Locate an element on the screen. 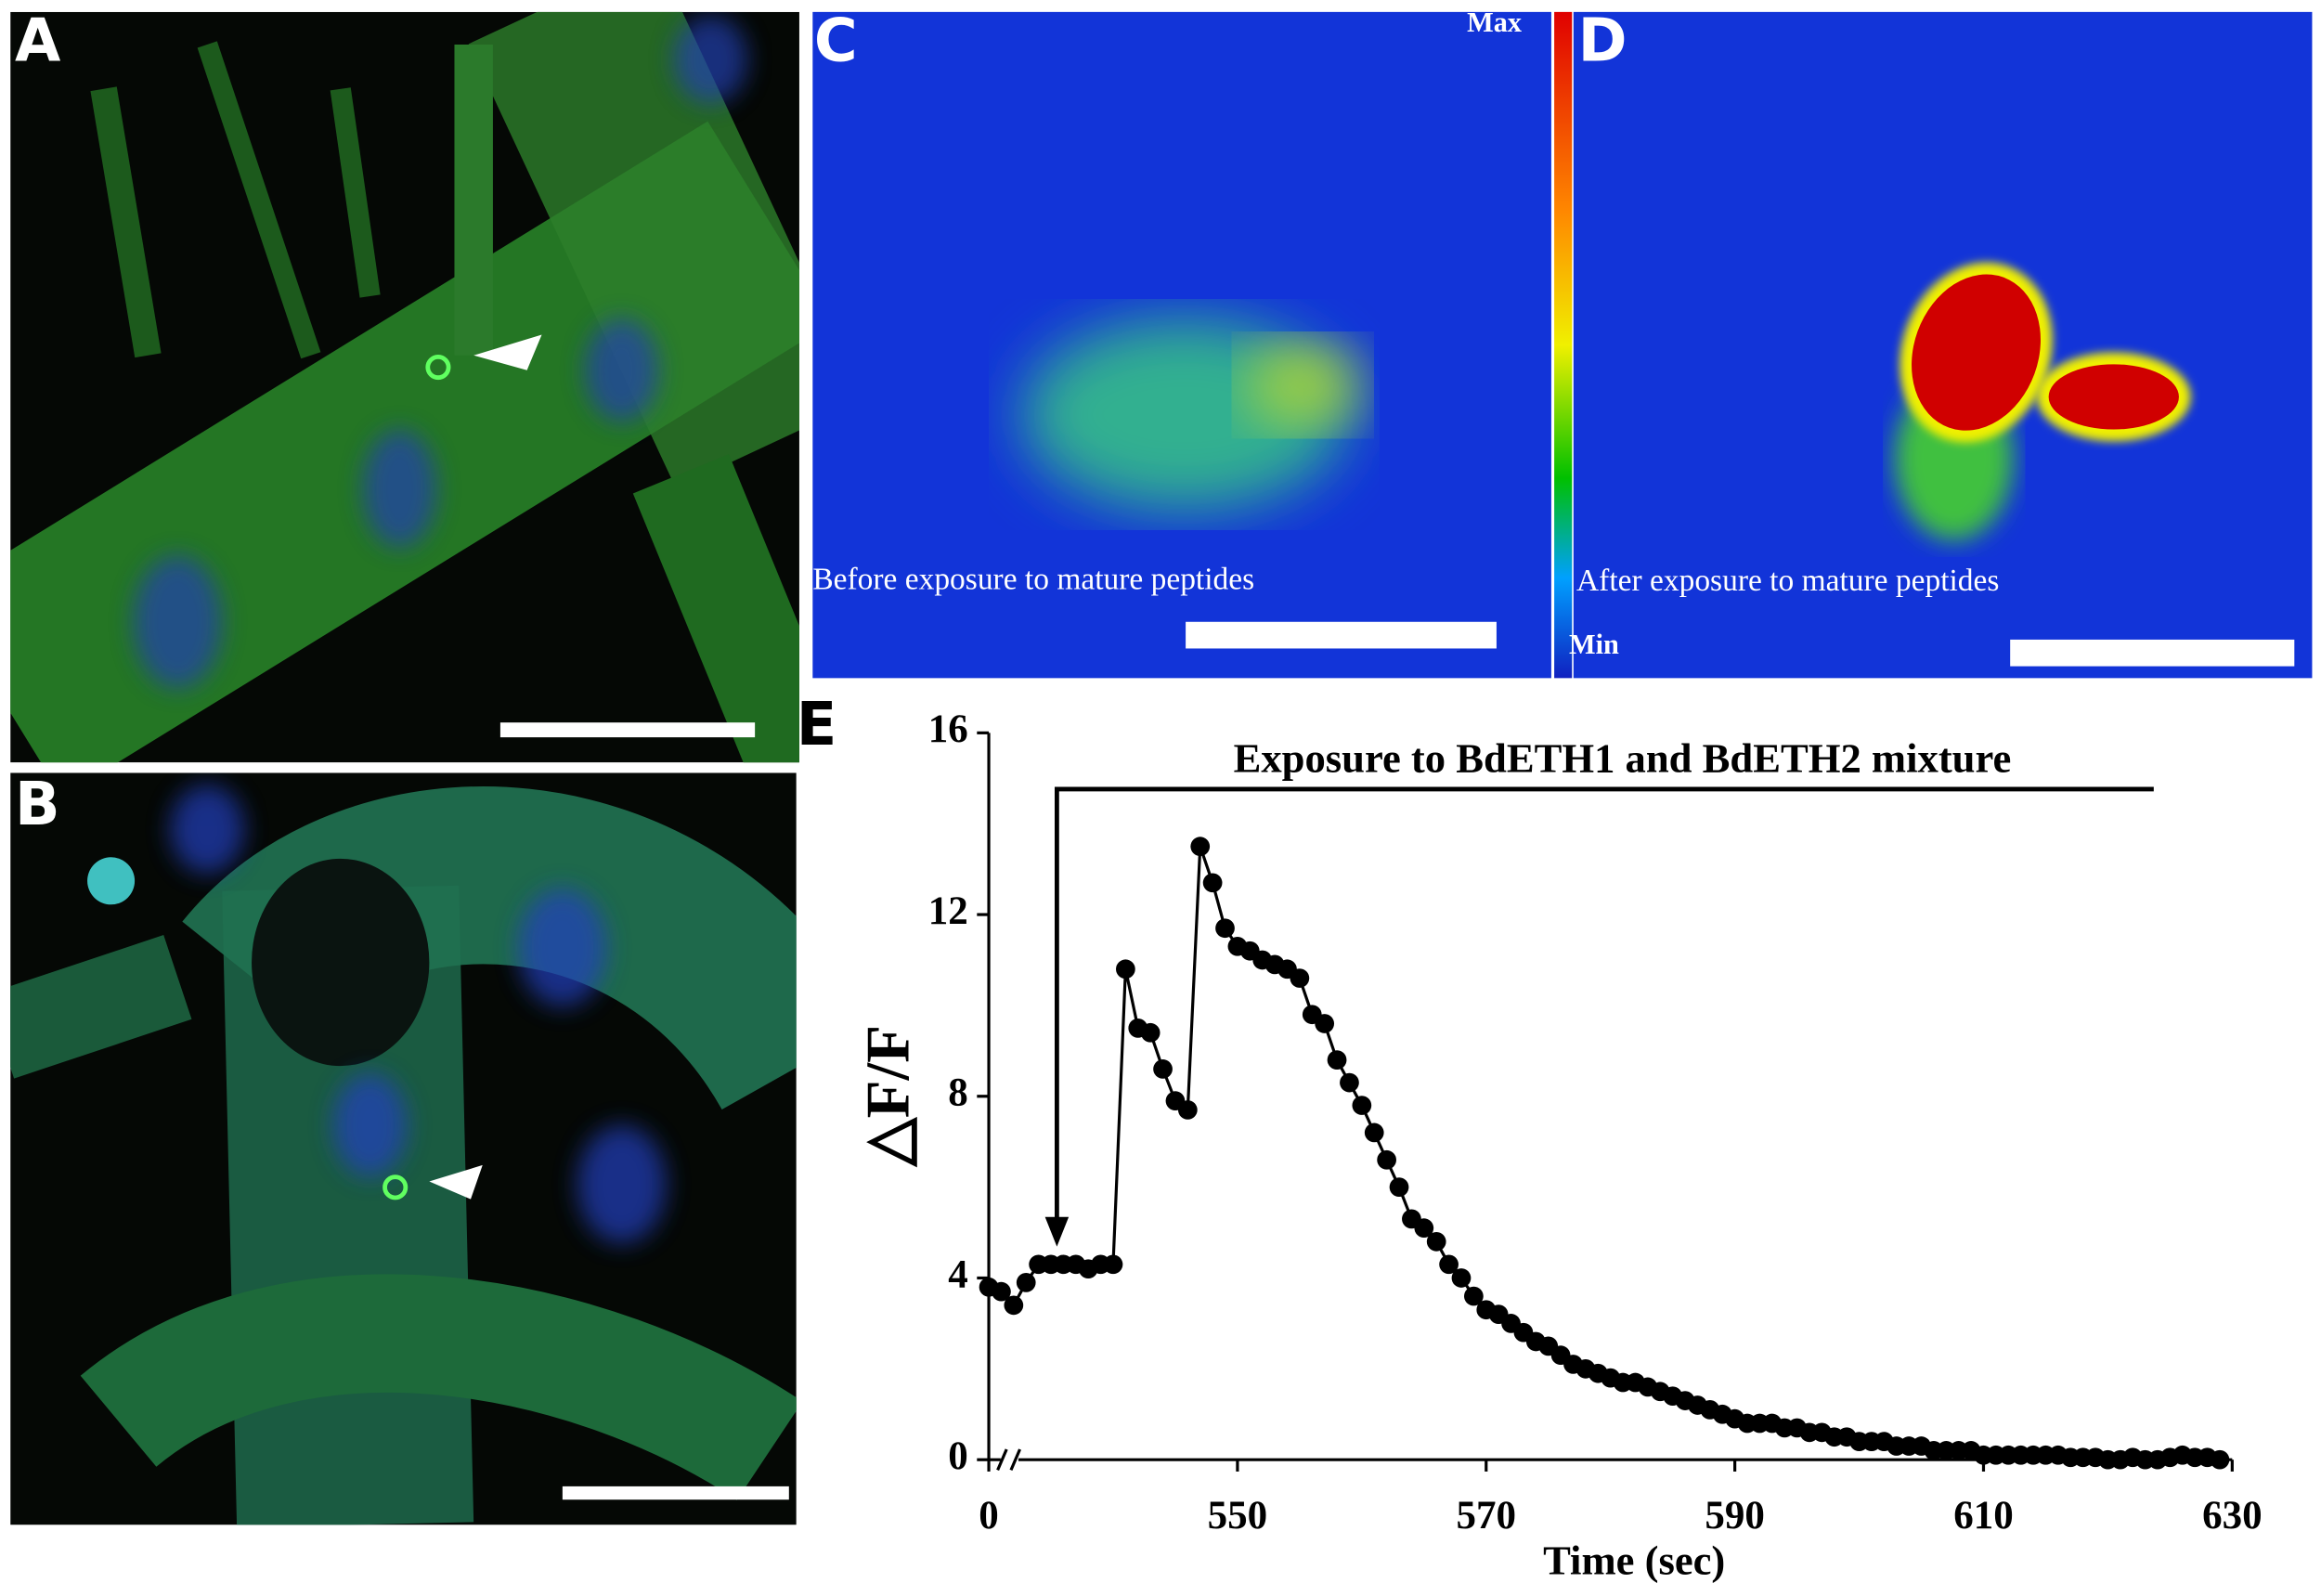  colorbar-min: Min is located at coordinates (1594, 644).